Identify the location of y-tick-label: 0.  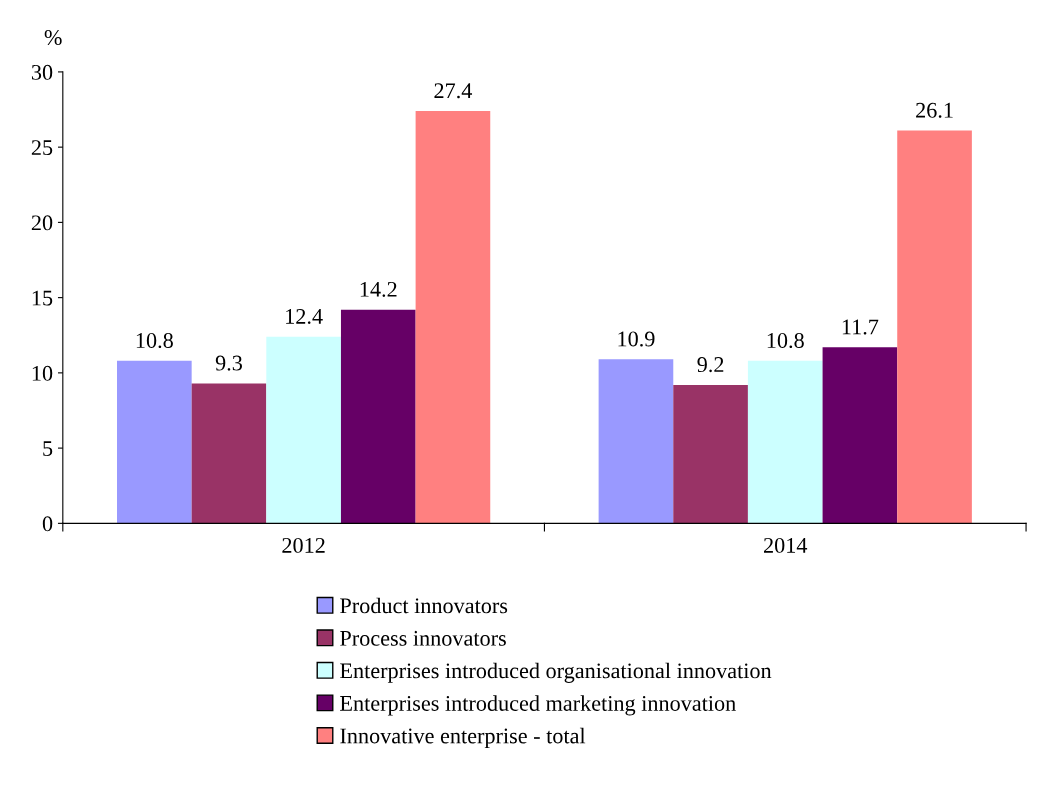
(47, 524).